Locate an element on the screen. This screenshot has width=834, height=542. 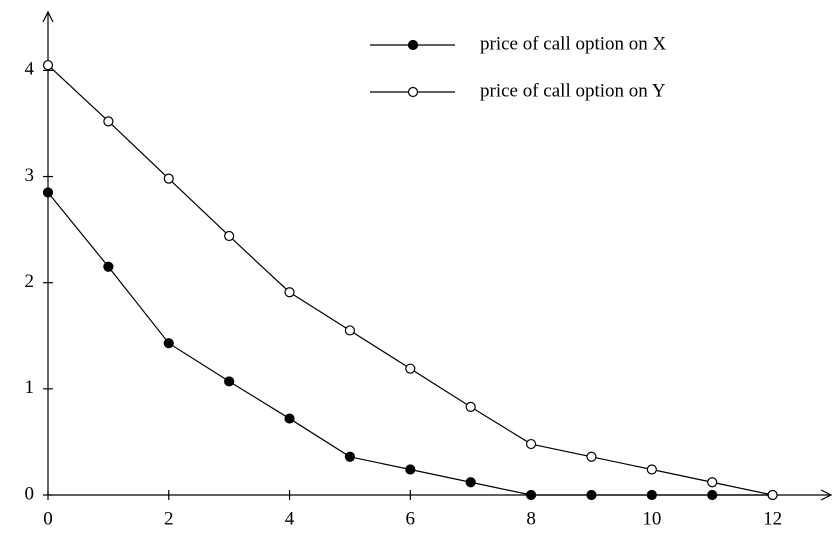
x-axis-arrow is located at coordinates (826, 495).